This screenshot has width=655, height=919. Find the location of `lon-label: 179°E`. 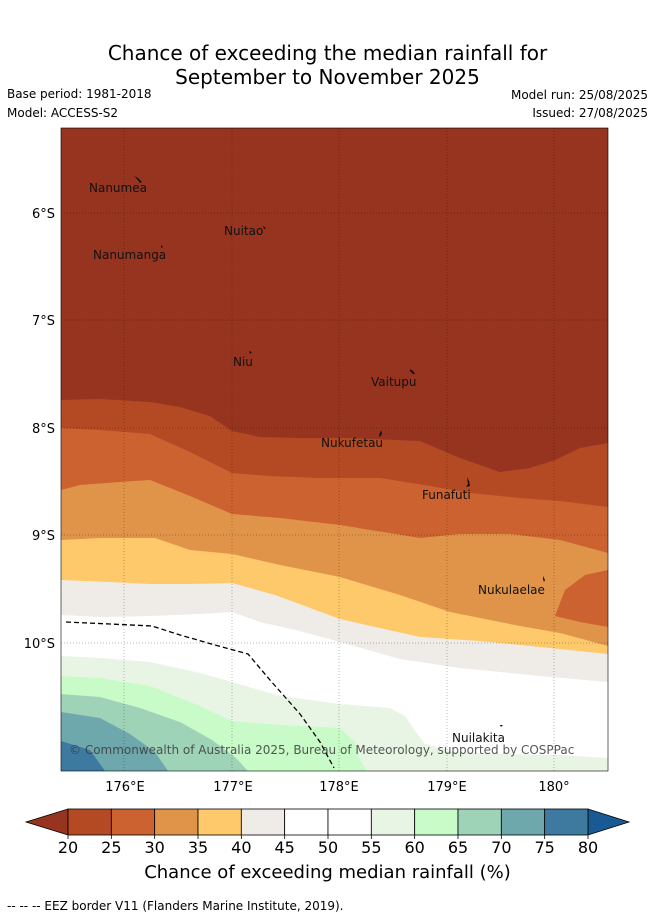

lon-label: 179°E is located at coordinates (447, 787).